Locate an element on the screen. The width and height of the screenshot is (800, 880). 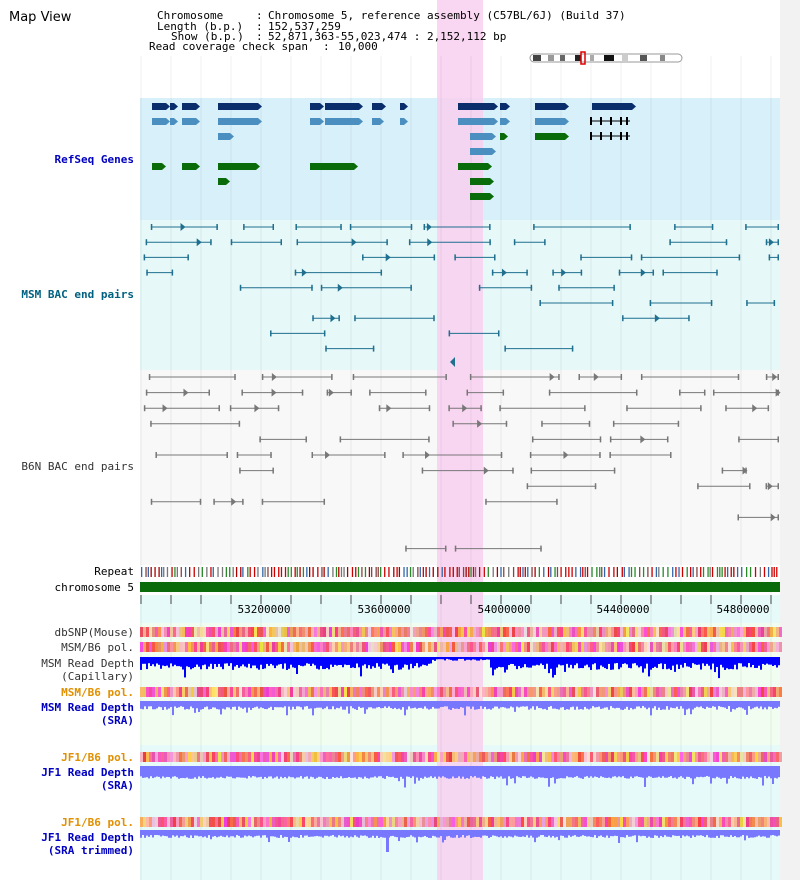
track-label-b6n-bac: B6N BAC end pairs is located at coordinates (77, 466).